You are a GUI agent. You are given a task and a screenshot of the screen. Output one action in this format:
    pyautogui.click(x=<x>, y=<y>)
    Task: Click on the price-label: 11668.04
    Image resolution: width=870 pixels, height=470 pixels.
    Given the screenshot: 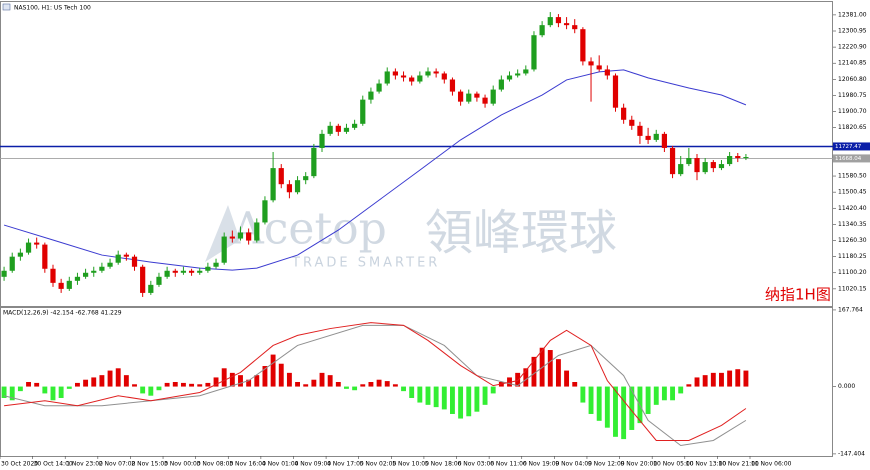 What is the action you would take?
    pyautogui.click(x=848, y=159)
    